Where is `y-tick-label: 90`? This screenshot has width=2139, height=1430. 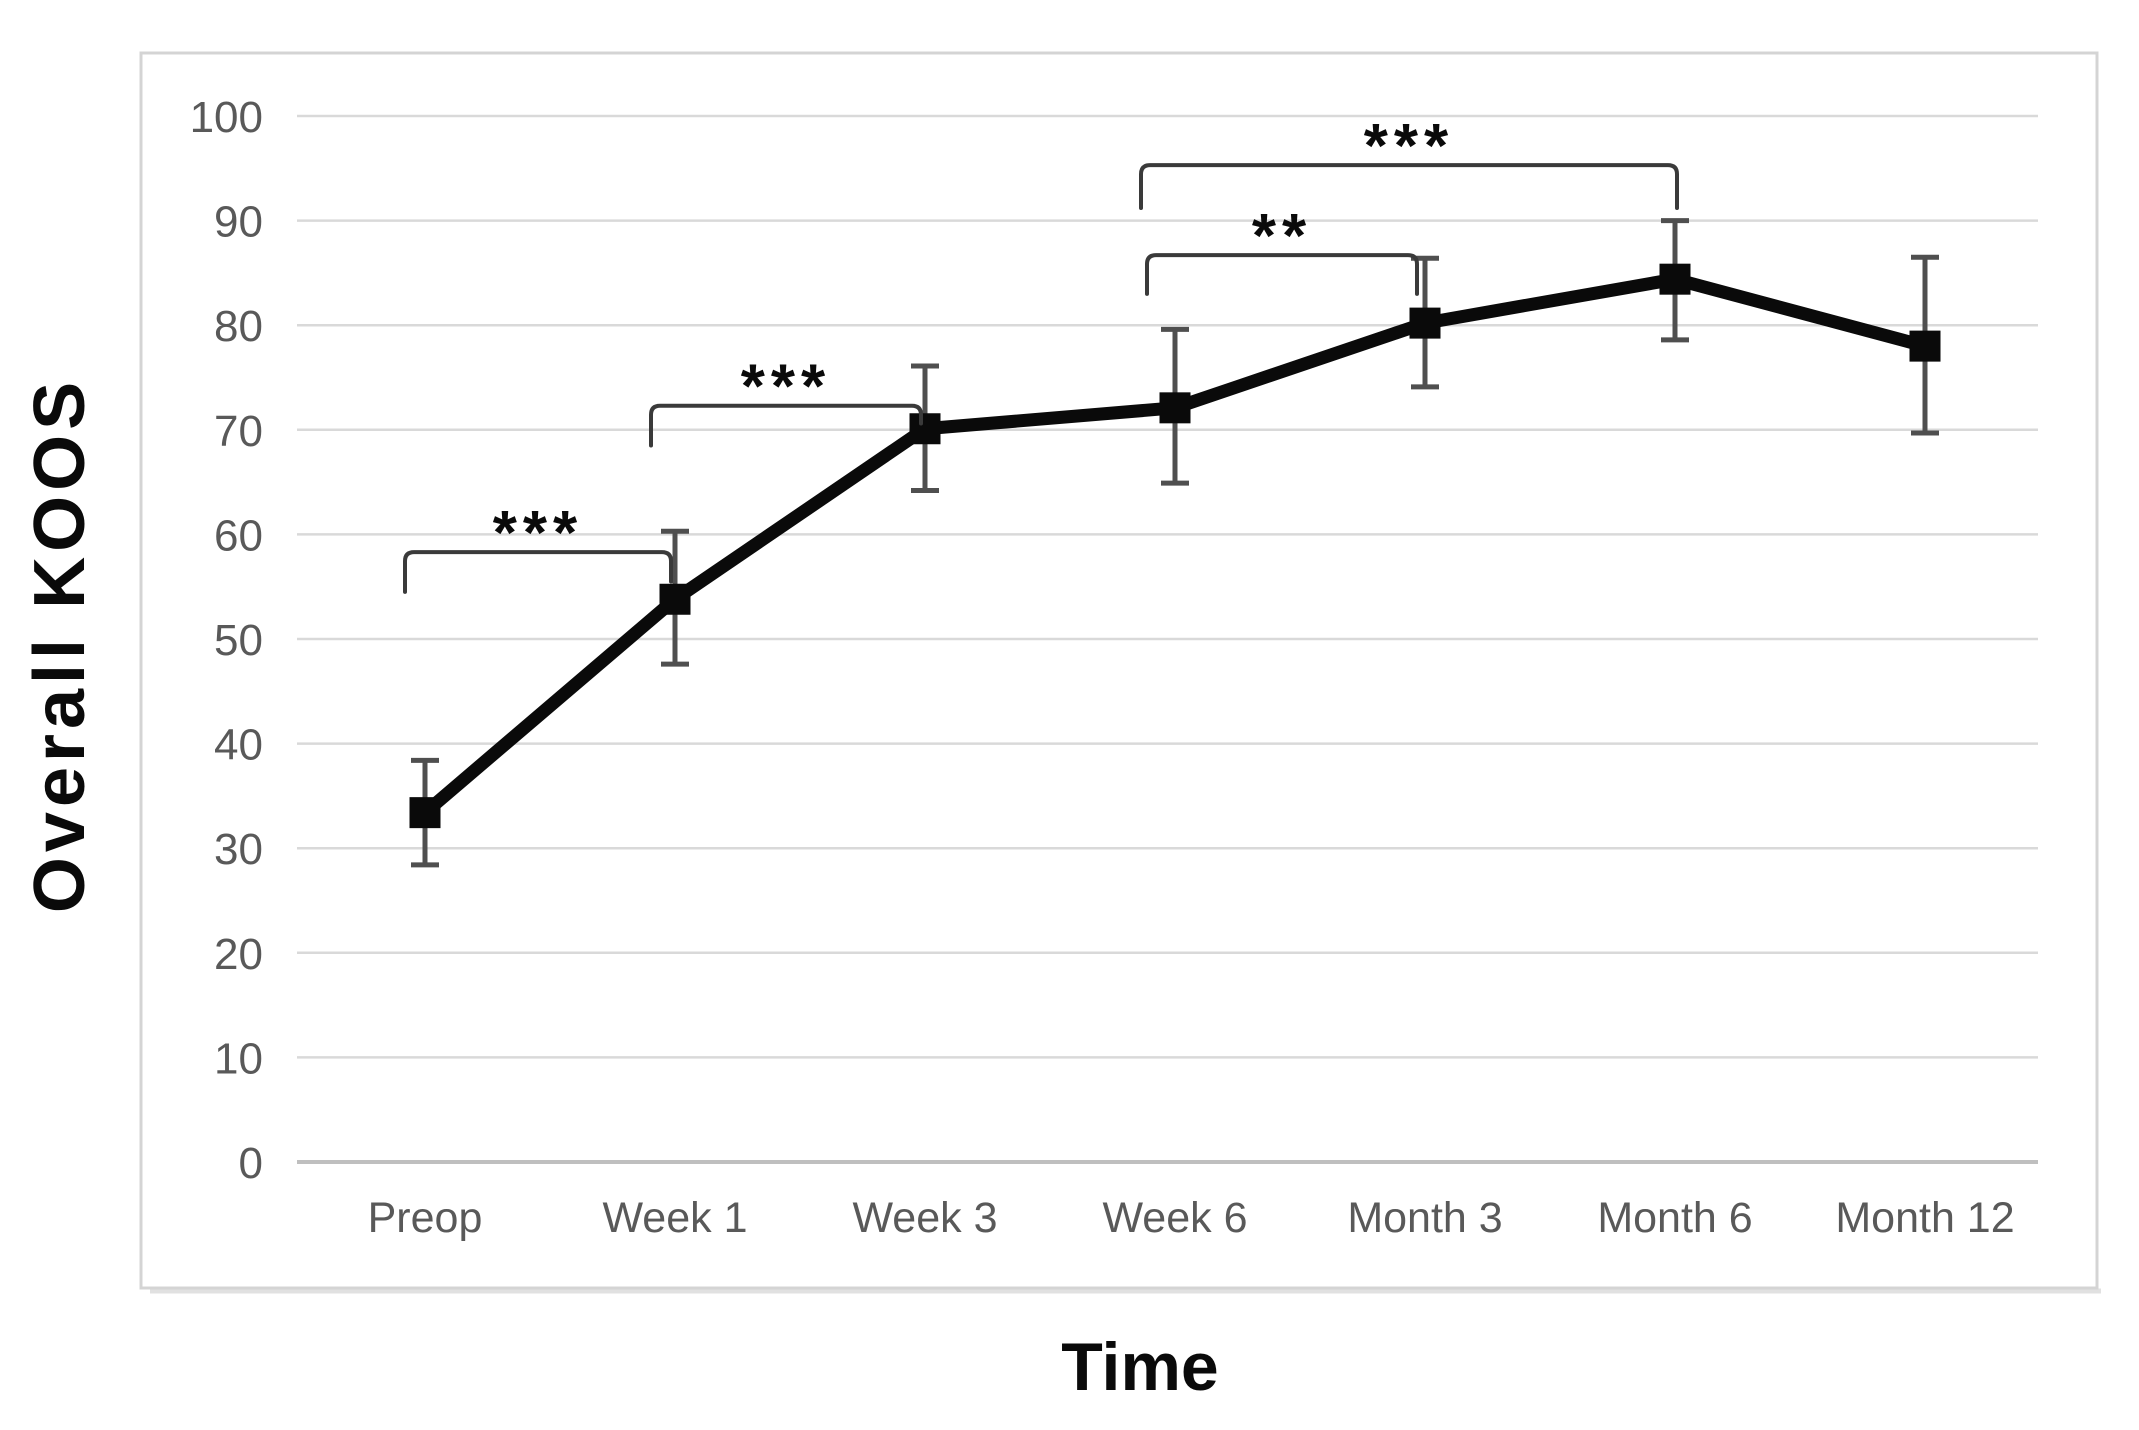 y-tick-label: 90 is located at coordinates (238, 222).